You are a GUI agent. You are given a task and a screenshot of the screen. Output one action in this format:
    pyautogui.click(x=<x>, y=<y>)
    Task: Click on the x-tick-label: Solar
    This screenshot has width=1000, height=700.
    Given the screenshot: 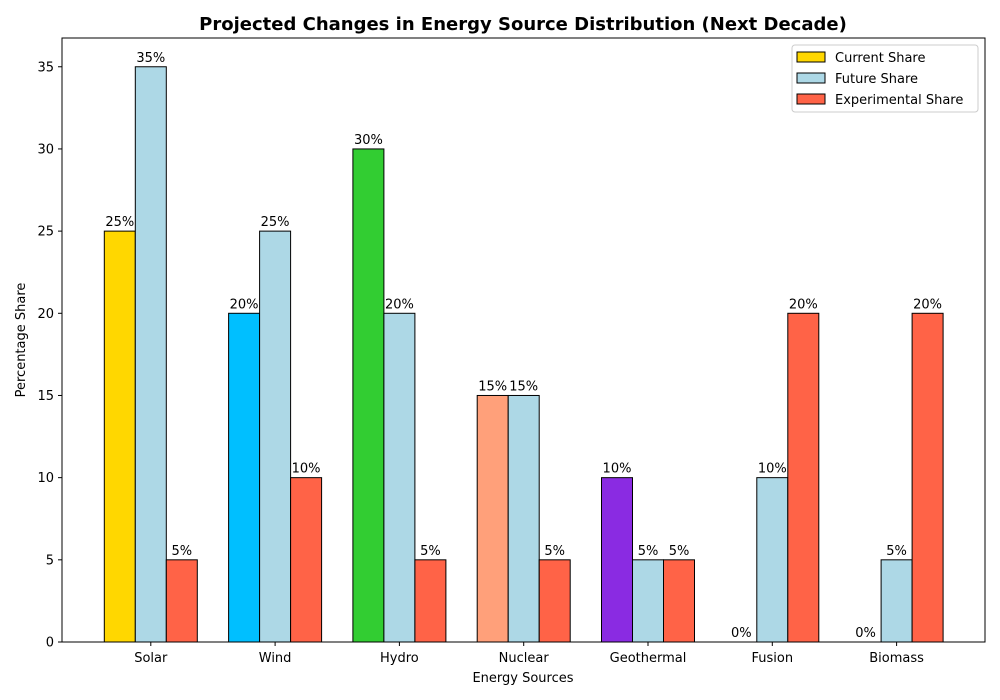 What is the action you would take?
    pyautogui.click(x=151, y=658)
    